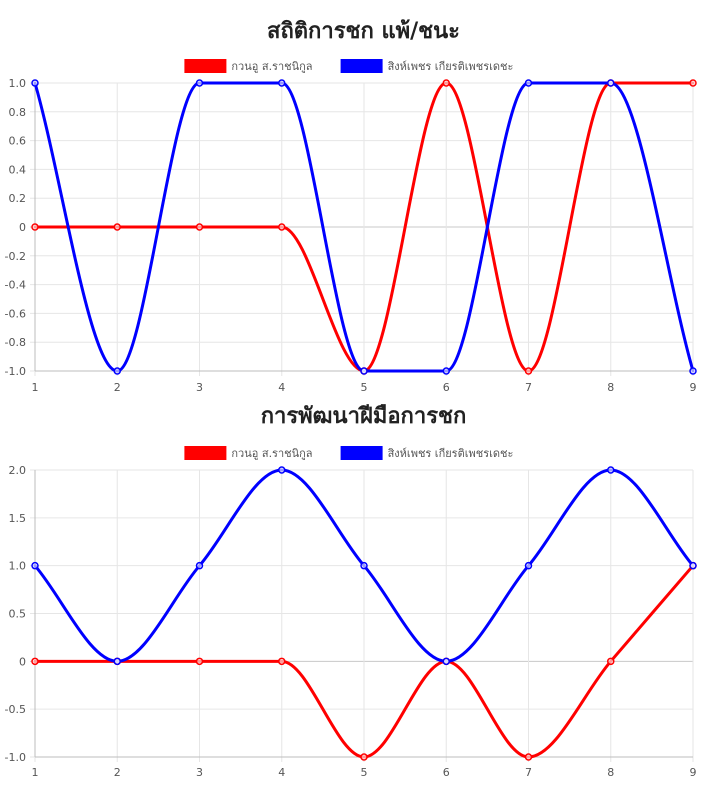 The height and width of the screenshot is (793, 727). What do you see at coordinates (364, 387) in the screenshot?
I see `chart-0-xtick-label-4: 5` at bounding box center [364, 387].